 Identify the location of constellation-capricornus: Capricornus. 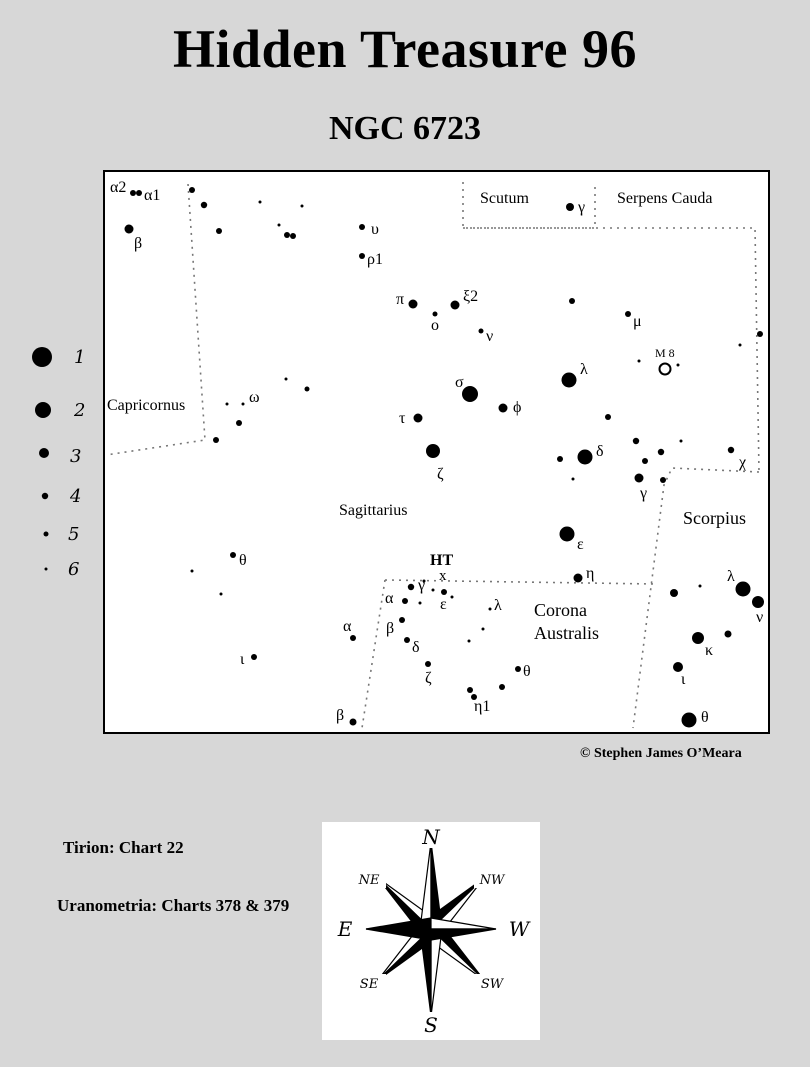
(146, 405).